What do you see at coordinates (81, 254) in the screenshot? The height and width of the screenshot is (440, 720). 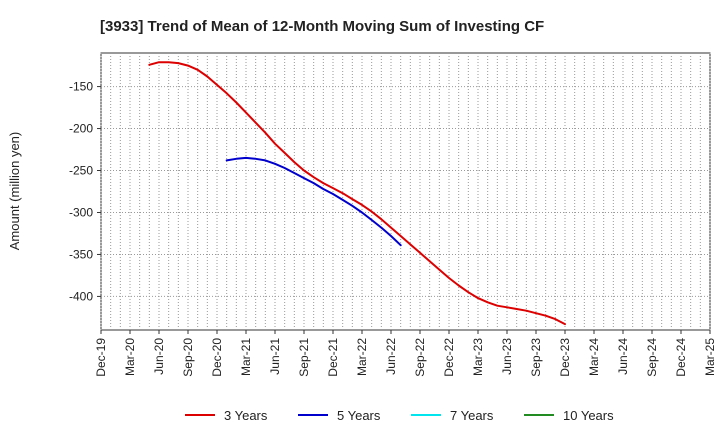 I see `y-tick-label: -350` at bounding box center [81, 254].